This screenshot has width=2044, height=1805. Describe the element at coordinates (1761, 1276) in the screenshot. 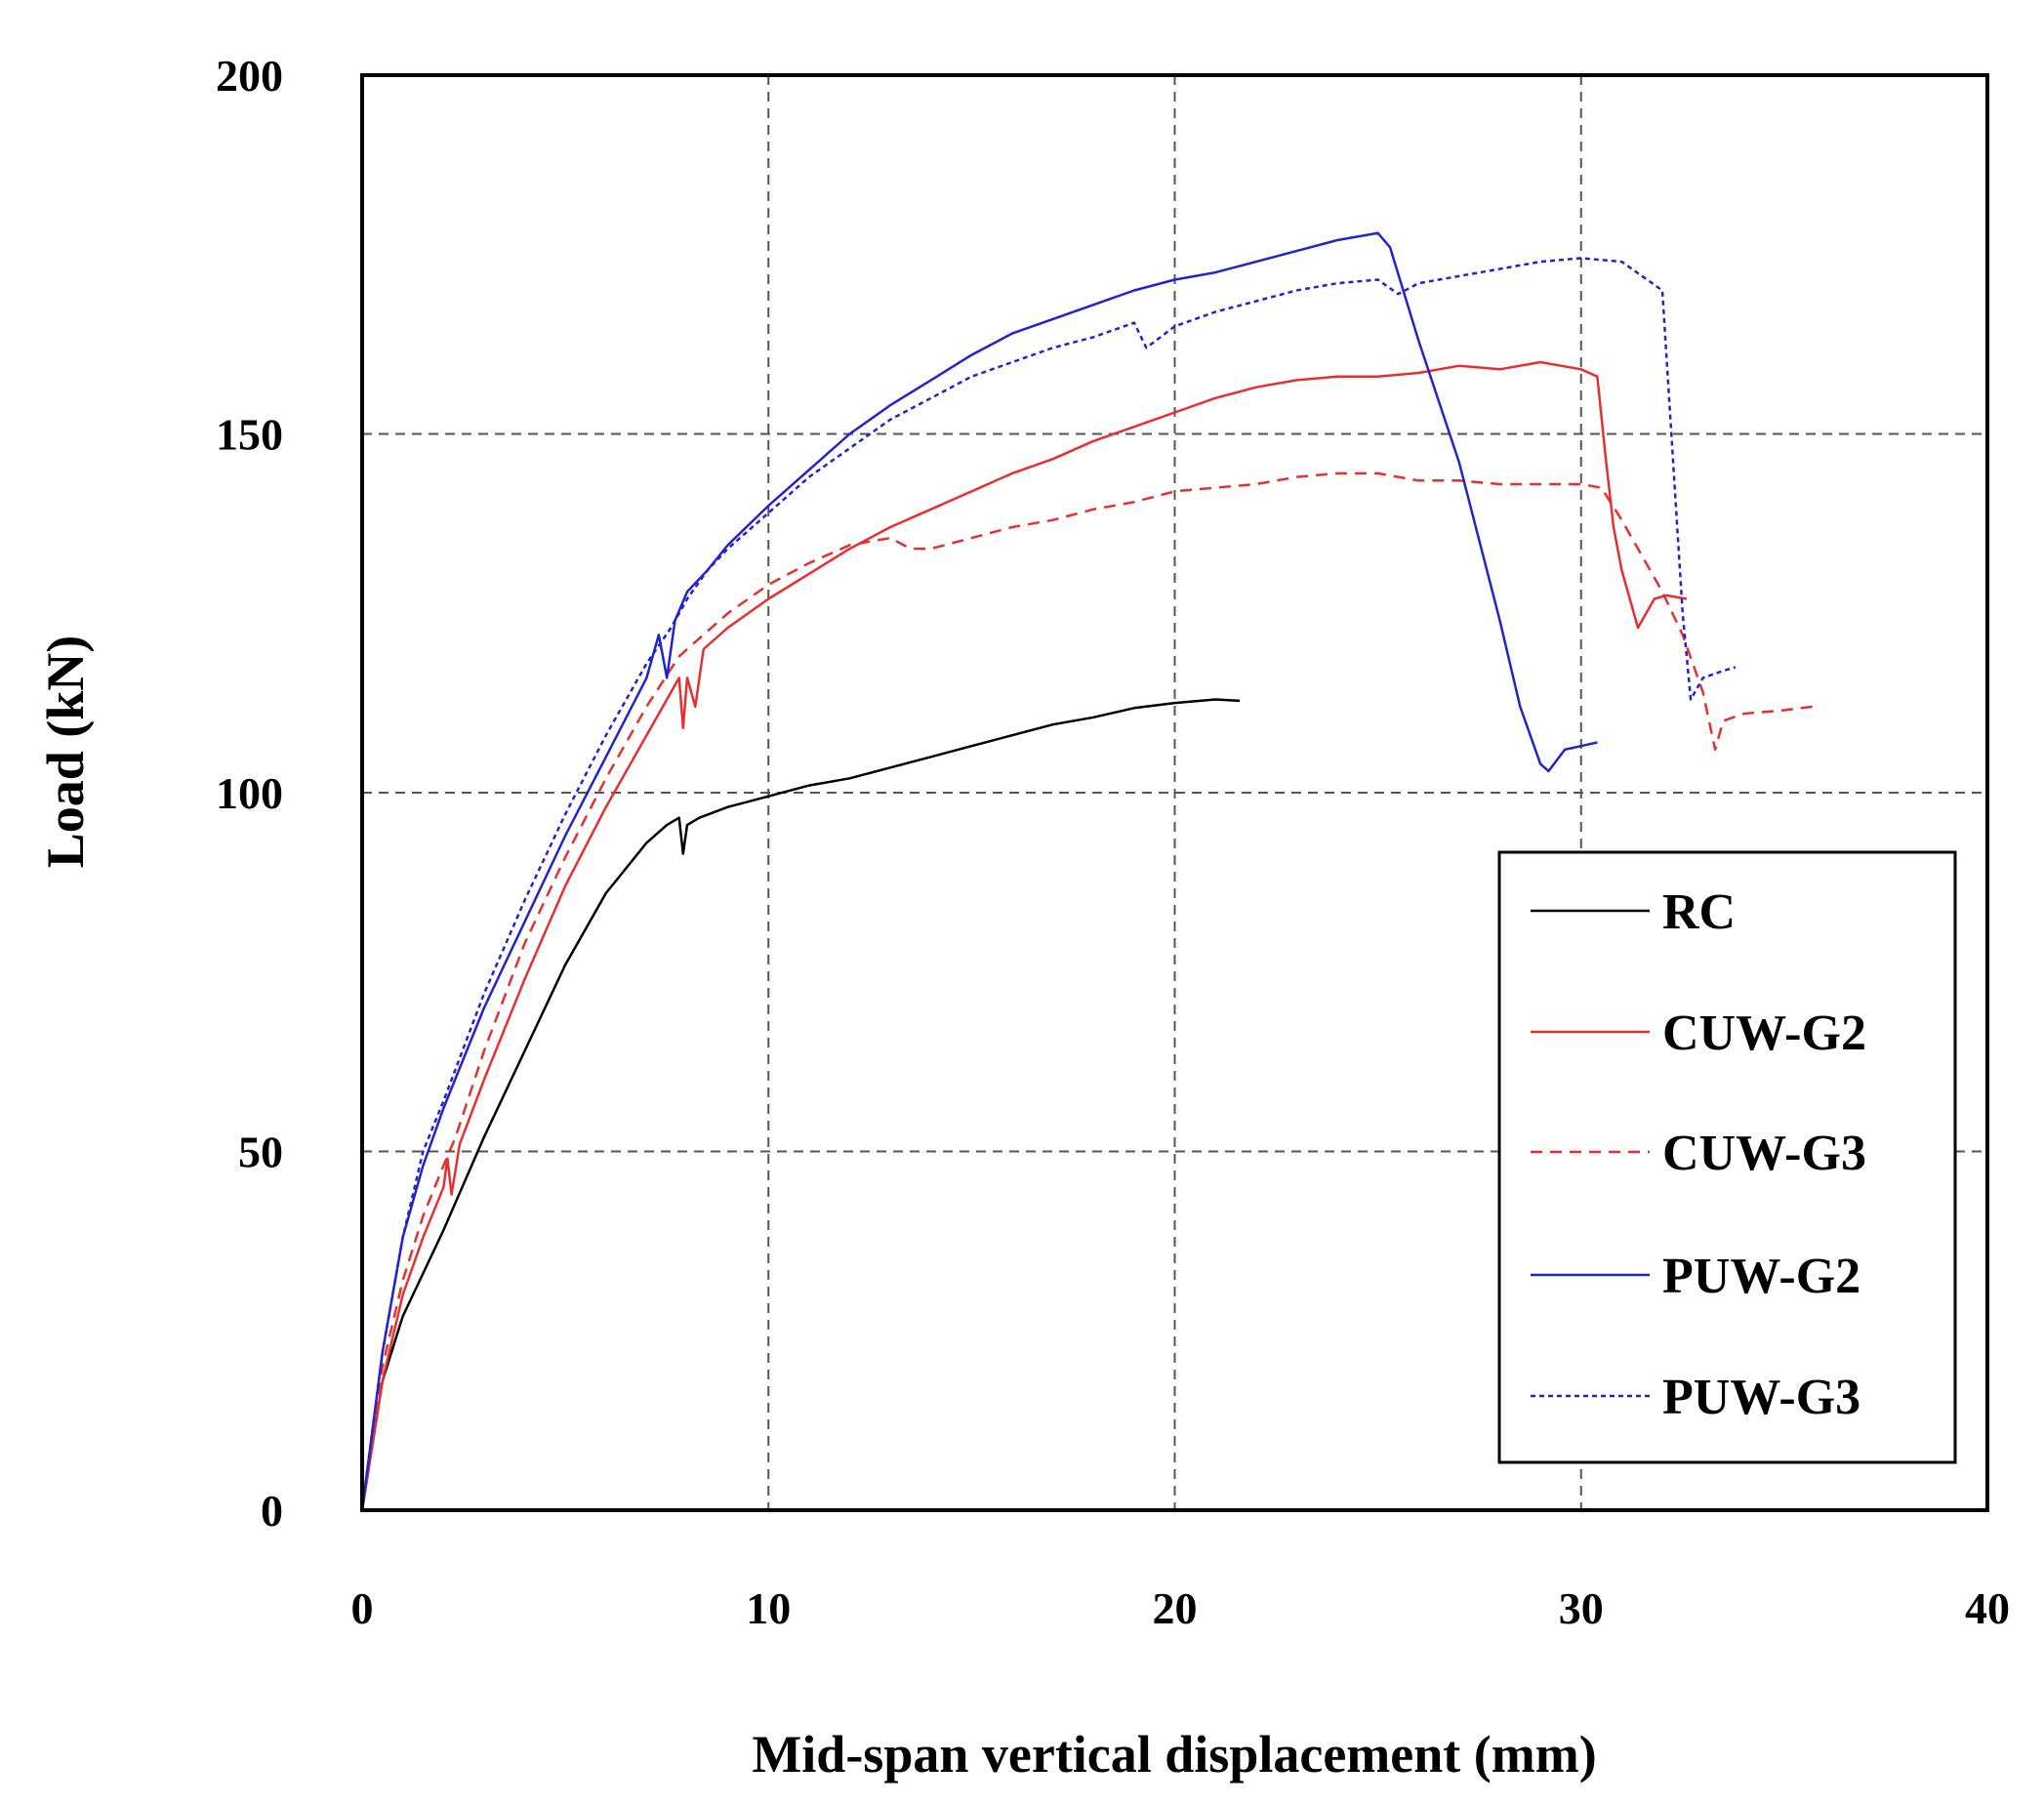

I see `legend-label-puw-g2: PUW-G2` at that location.